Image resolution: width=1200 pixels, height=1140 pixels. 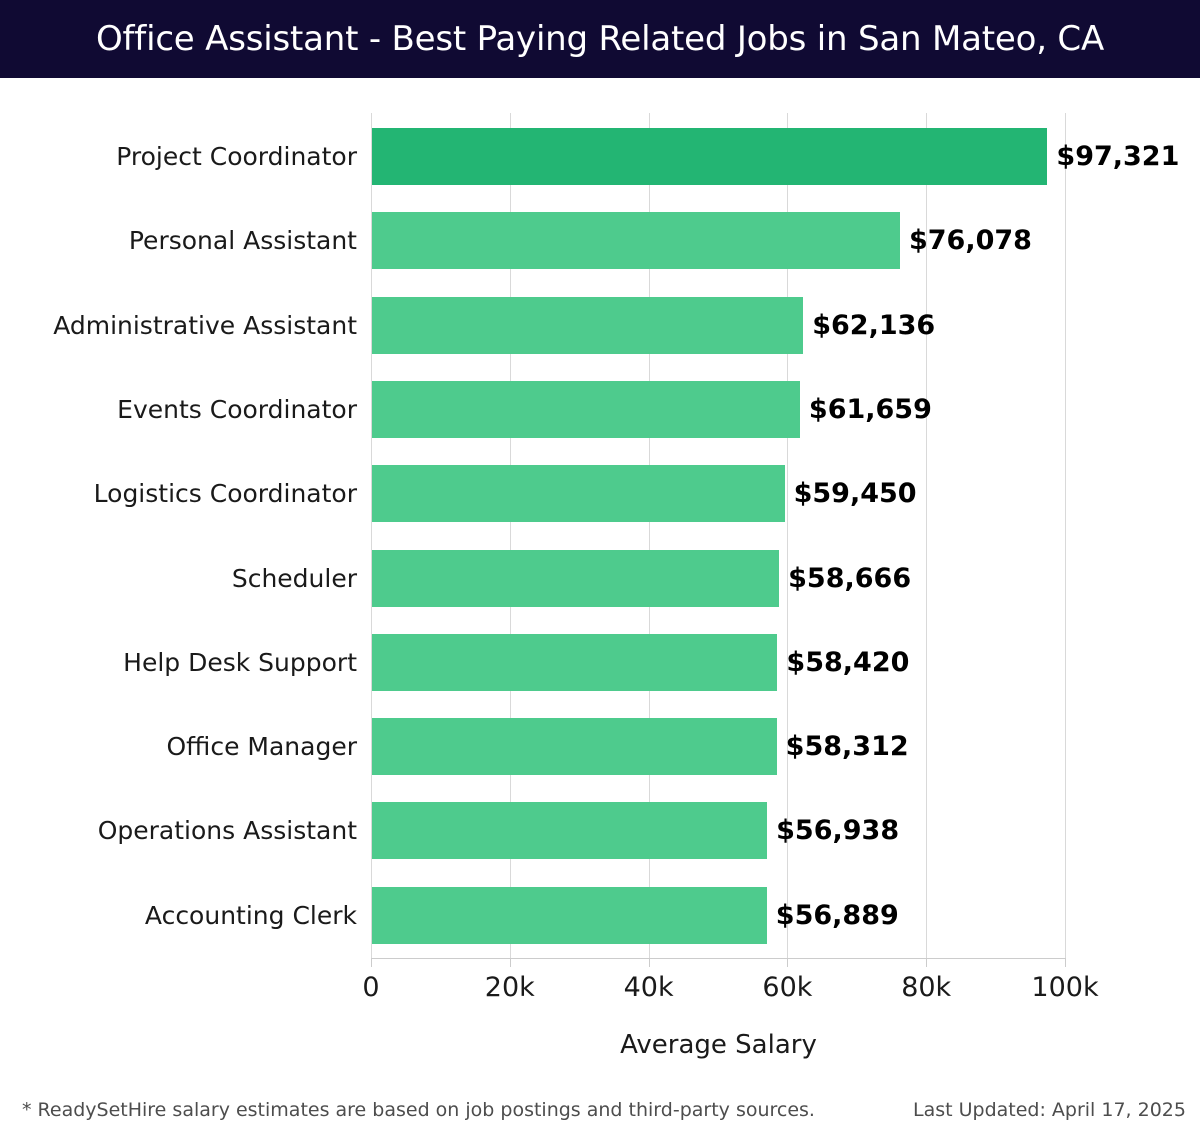 I want to click on bar-row: Scheduler $58,666, so click(x=600, y=578).